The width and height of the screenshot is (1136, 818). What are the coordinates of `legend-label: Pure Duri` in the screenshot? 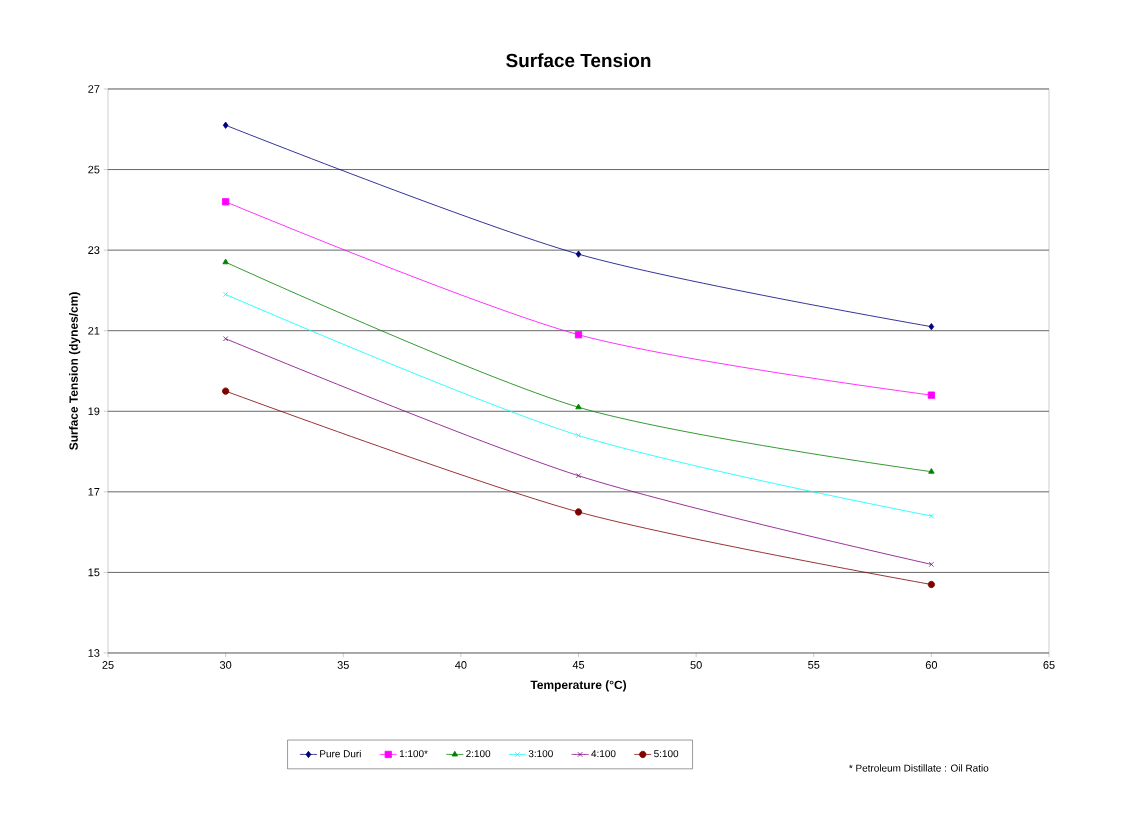 It's located at (340, 754).